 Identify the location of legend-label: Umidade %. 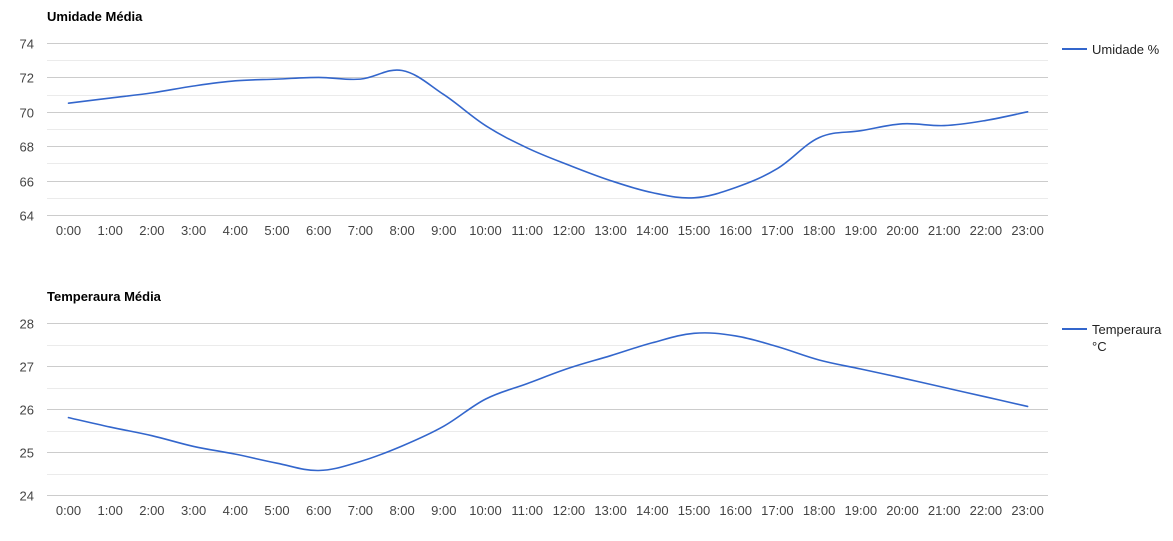
(1126, 49).